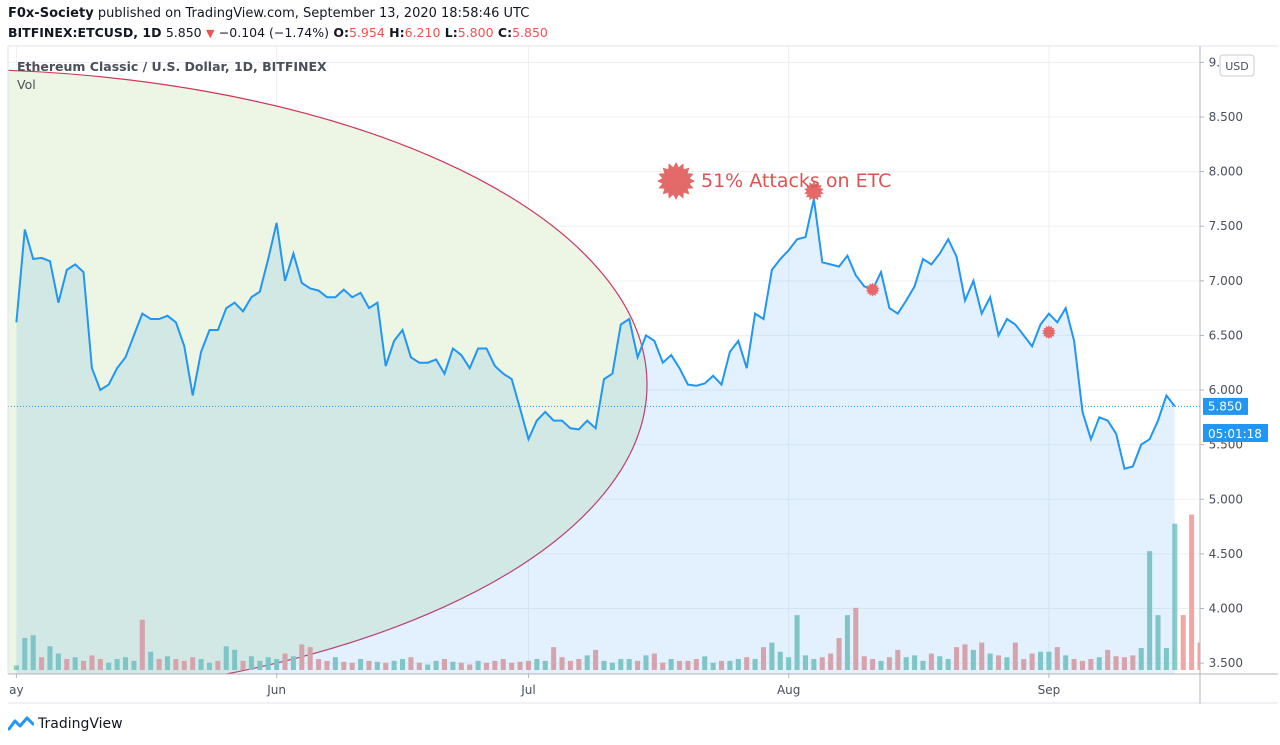 The height and width of the screenshot is (745, 1280). I want to click on countdown-badge: 05:01:18, so click(1235, 433).